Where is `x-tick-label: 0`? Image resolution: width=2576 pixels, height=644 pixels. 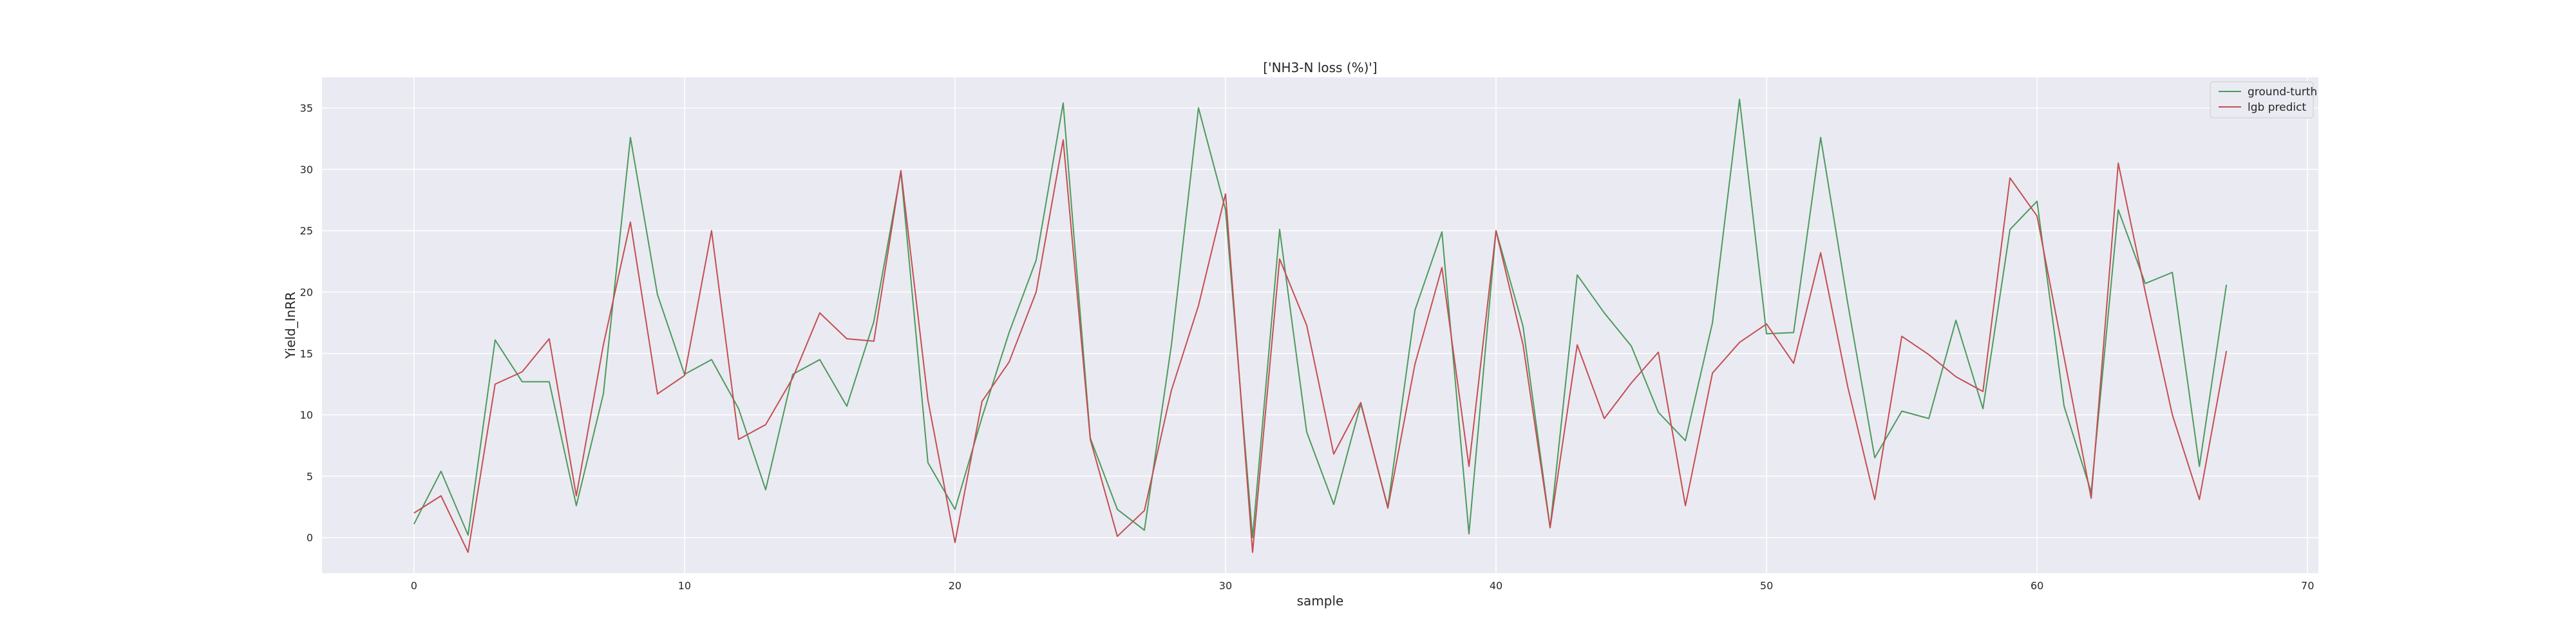
x-tick-label: 0 is located at coordinates (414, 586).